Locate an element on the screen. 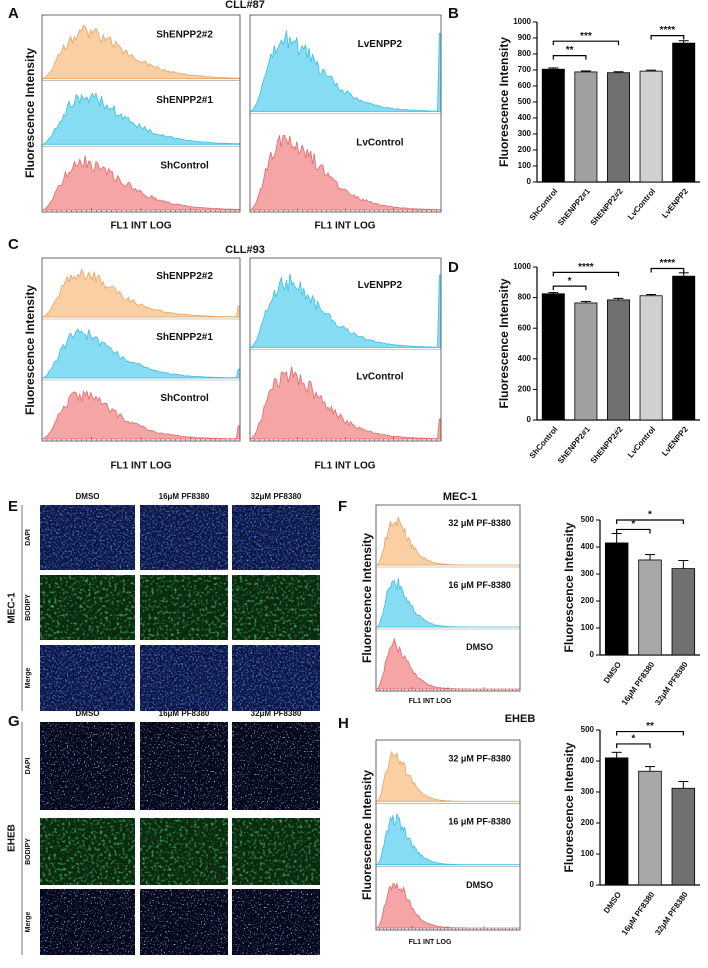  histogram-title: MEC-1 is located at coordinates (460, 497).